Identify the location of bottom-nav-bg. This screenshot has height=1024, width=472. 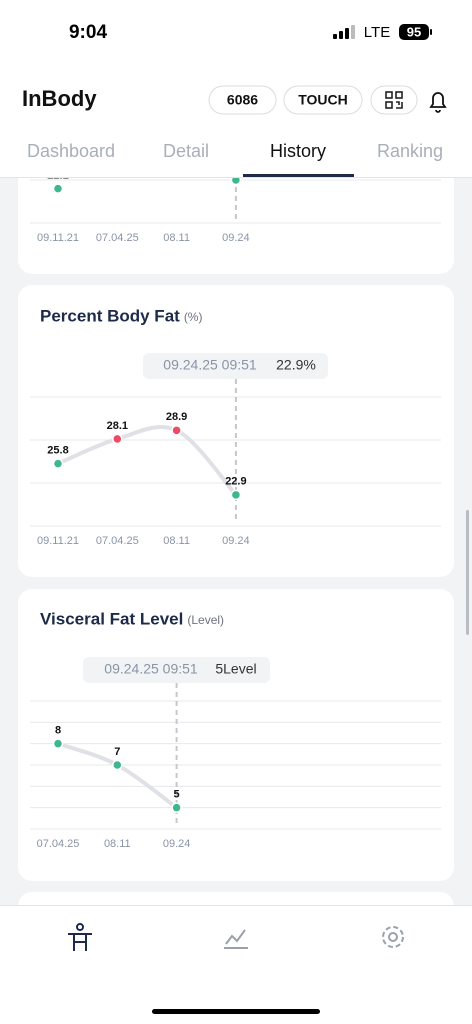
(236, 964).